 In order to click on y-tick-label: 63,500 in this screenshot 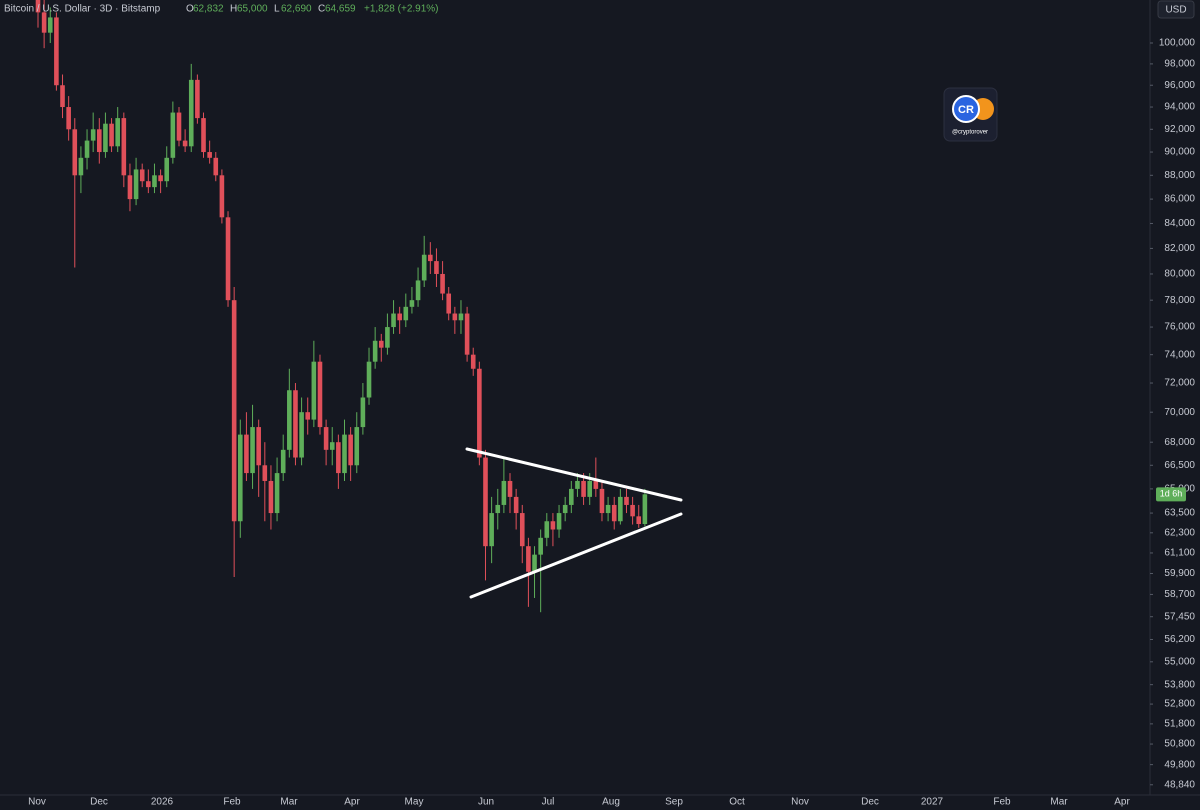, I will do `click(1179, 513)`.